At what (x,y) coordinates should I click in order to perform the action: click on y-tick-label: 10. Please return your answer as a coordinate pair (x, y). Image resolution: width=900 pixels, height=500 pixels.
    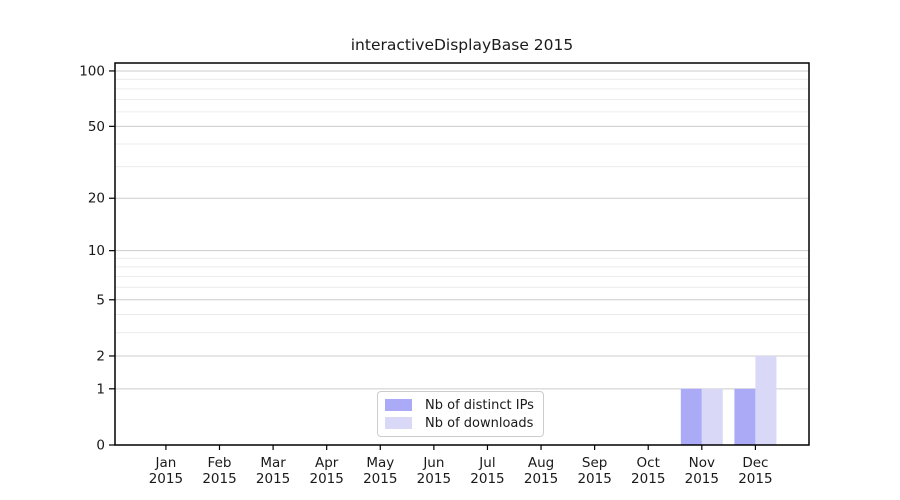
    Looking at the image, I should click on (96, 251).